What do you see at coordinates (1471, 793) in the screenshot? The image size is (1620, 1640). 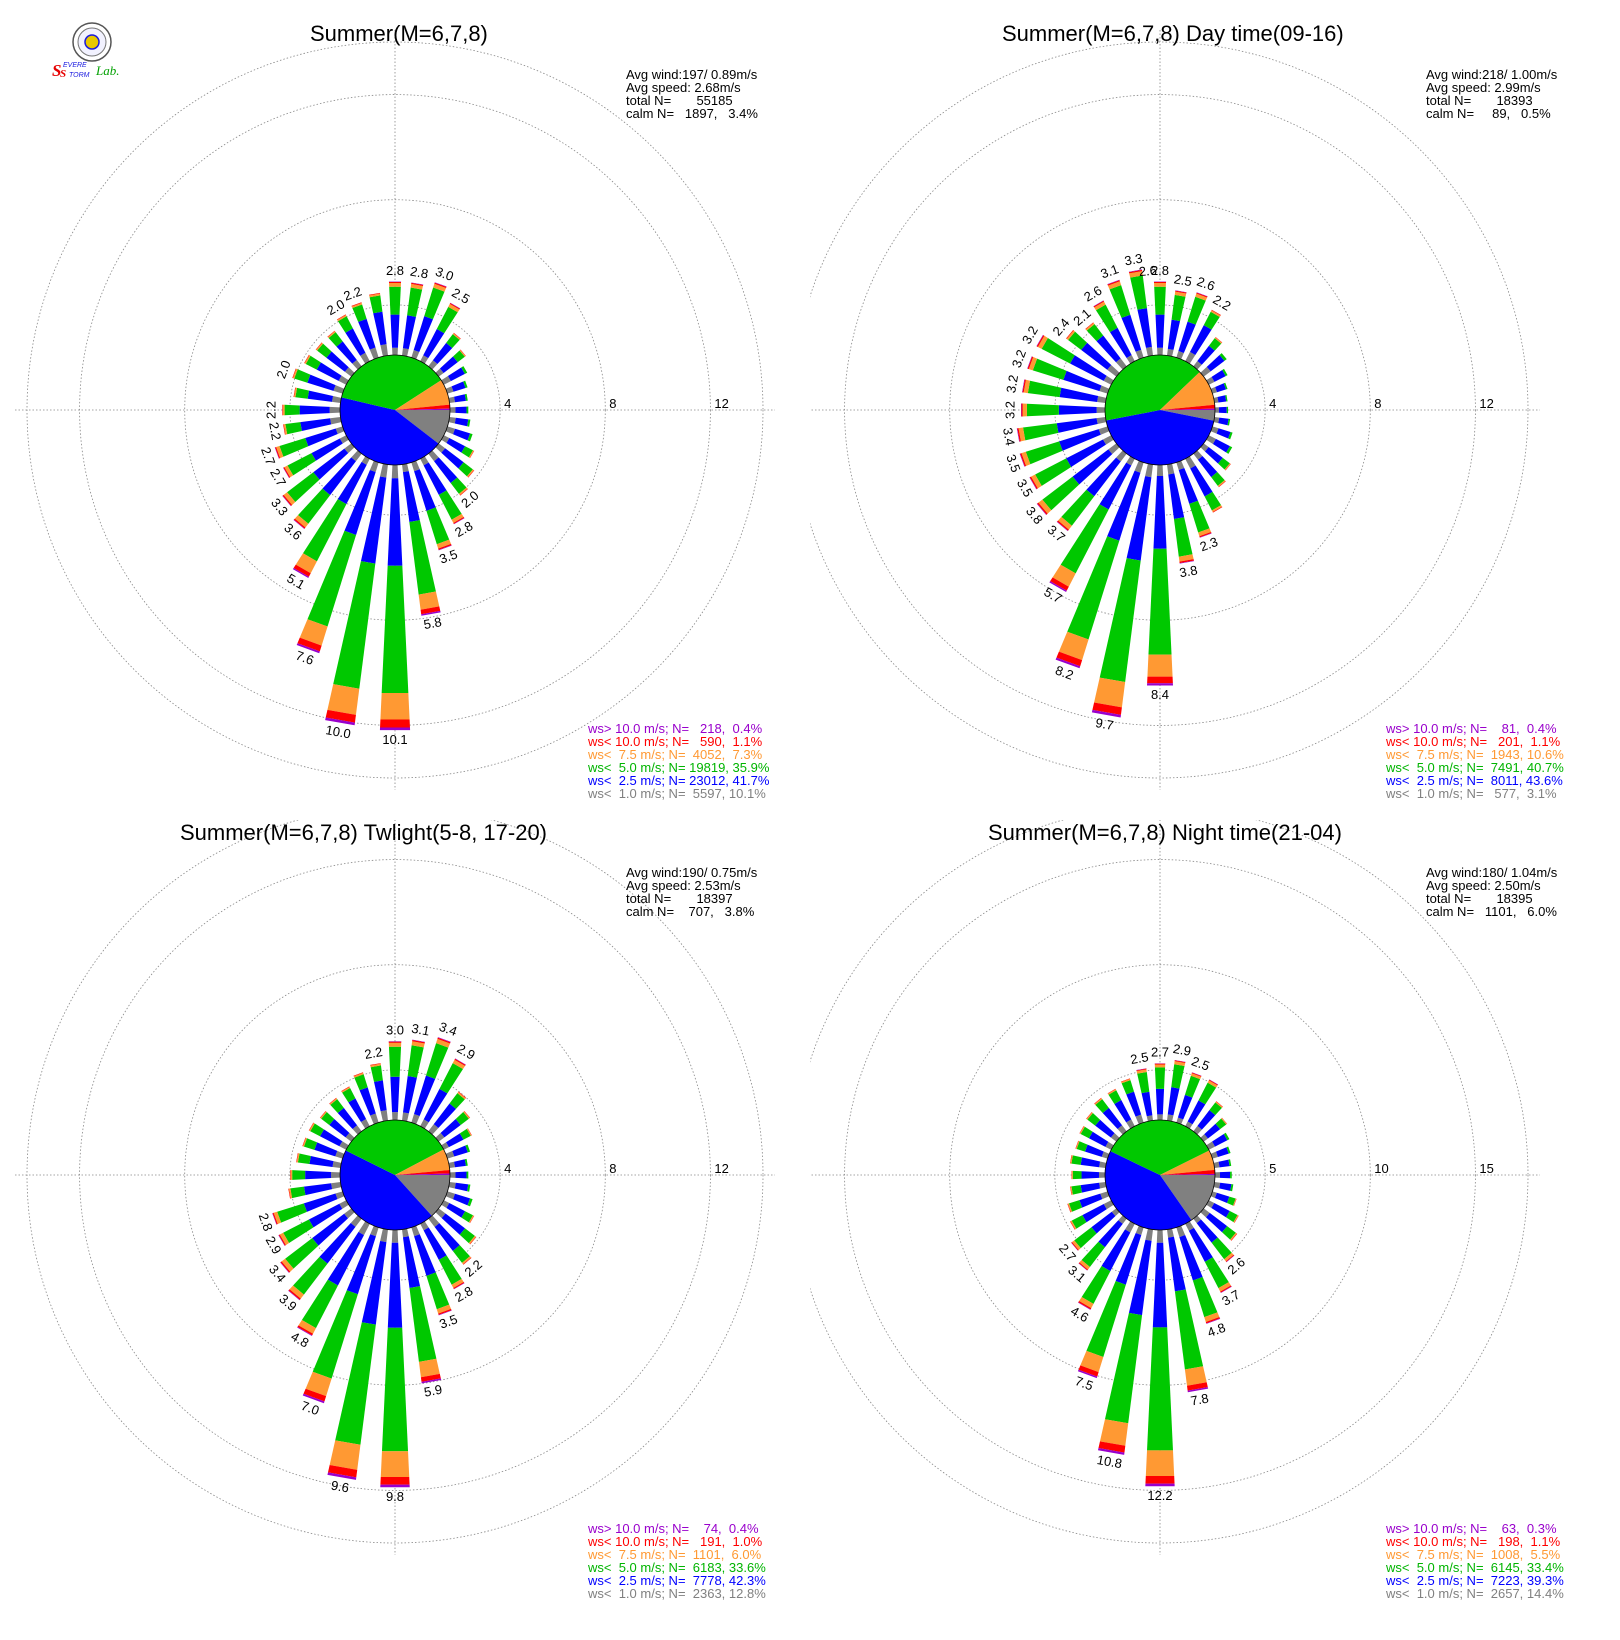 I see `legend-lt1: ws< 1.0 m/s; N= 577, 3.1%` at bounding box center [1471, 793].